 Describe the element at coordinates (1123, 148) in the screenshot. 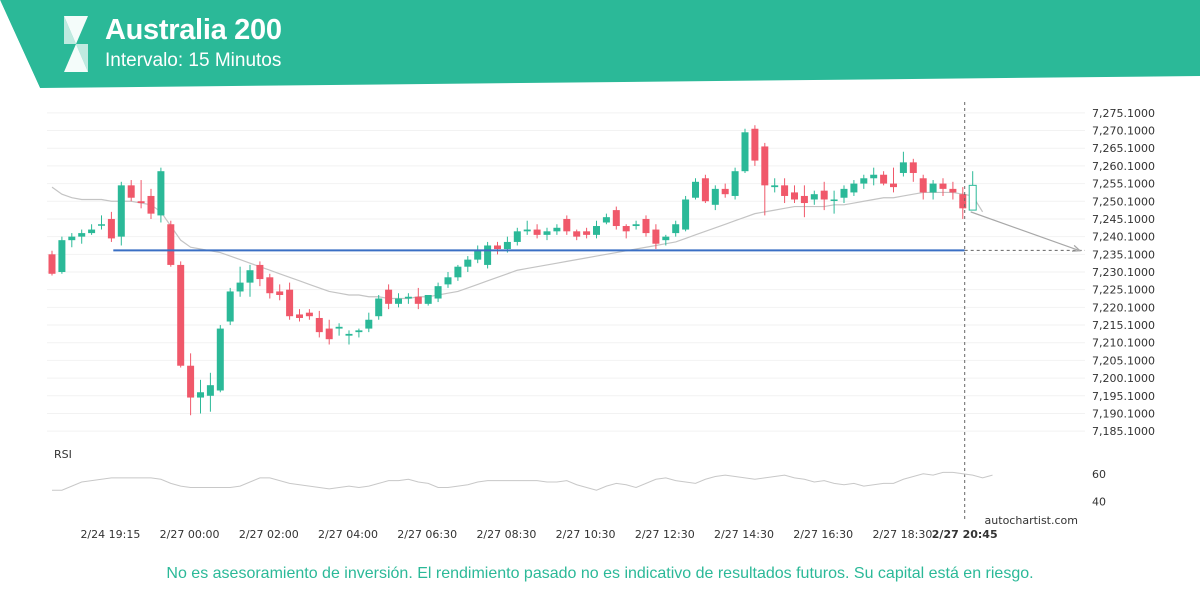

I see `y-tick-label: 7,265.1000` at that location.